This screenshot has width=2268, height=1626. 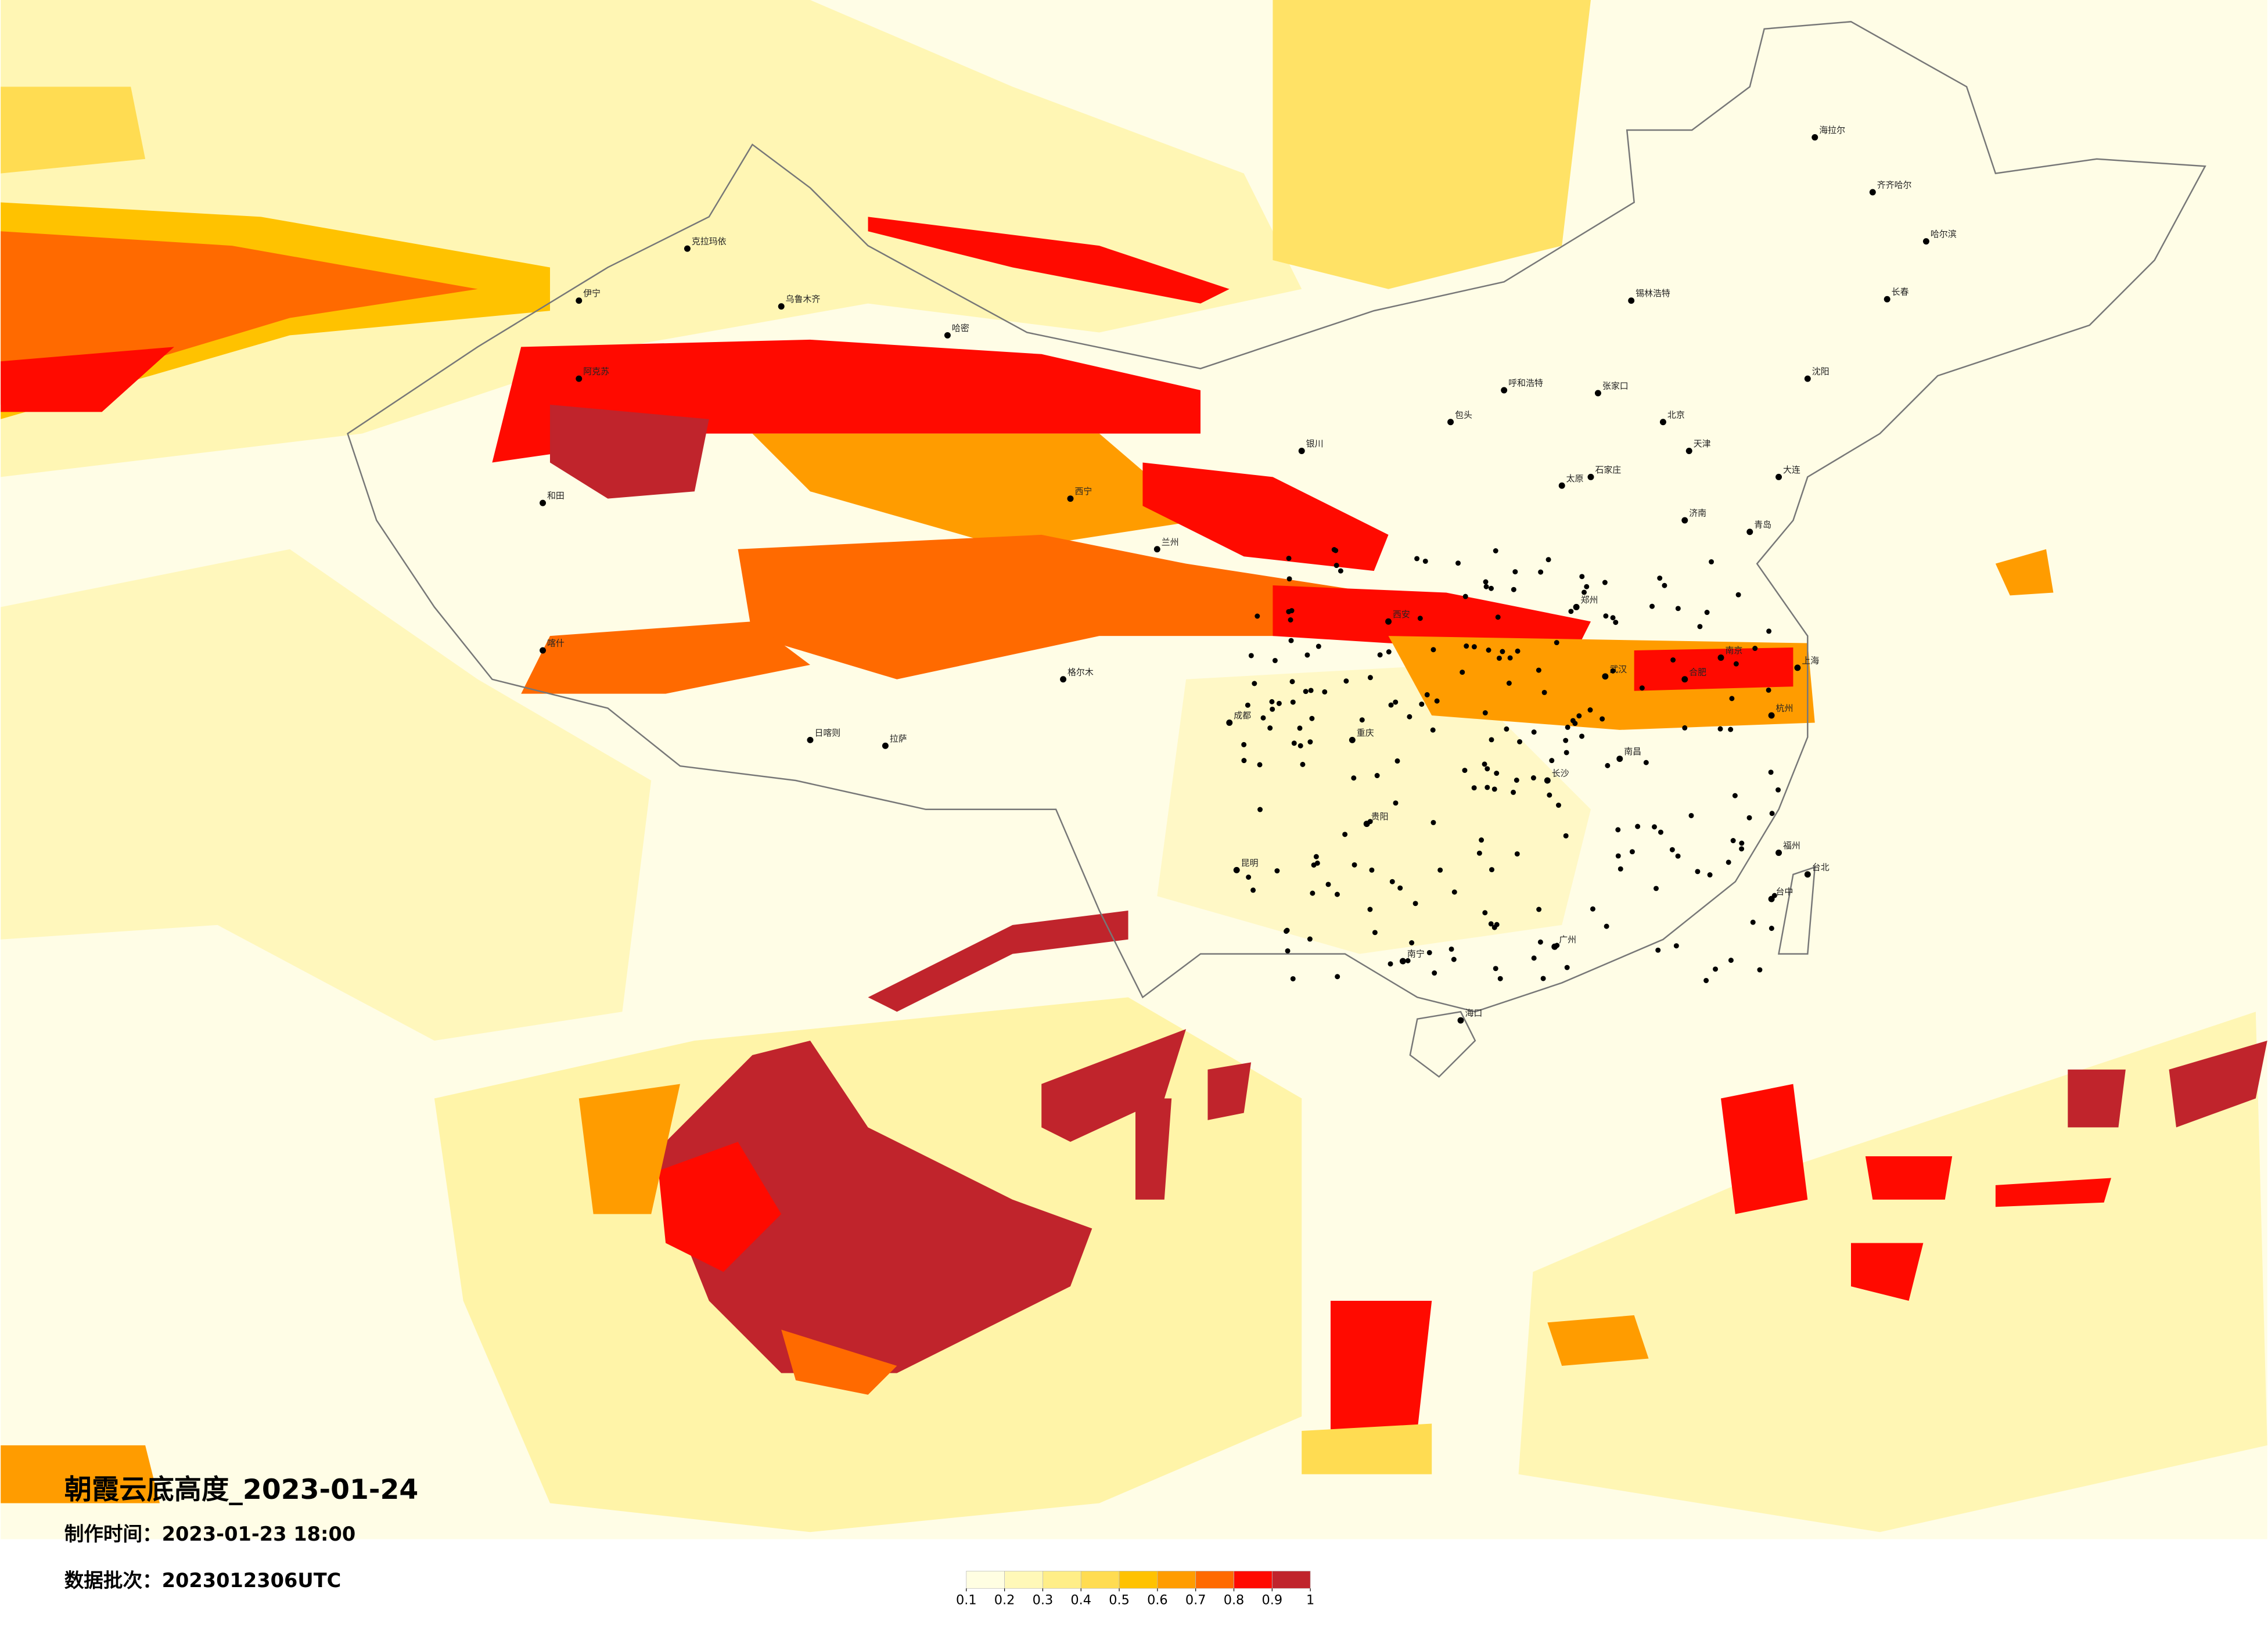 I want to click on city-label: 拉萨, so click(x=898, y=739).